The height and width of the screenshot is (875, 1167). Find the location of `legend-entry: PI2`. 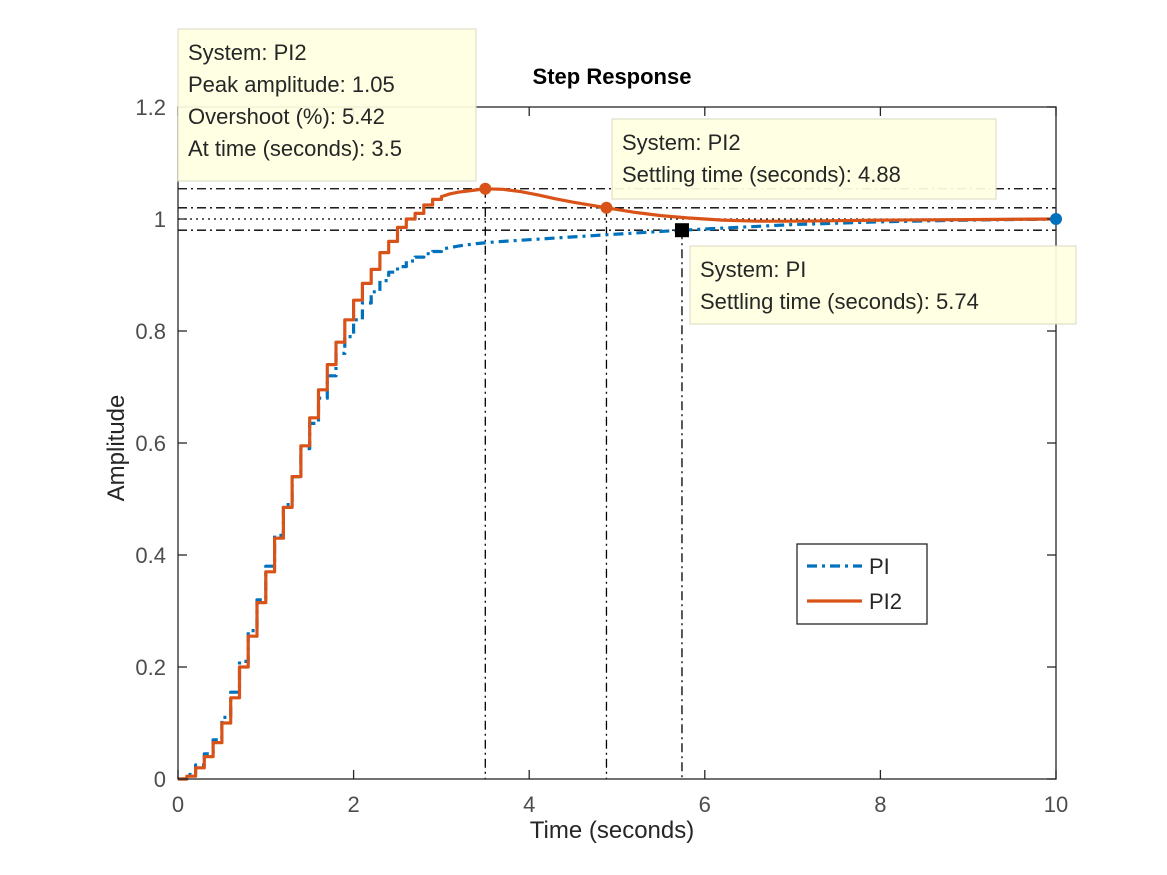

legend-entry: PI2 is located at coordinates (885, 601).